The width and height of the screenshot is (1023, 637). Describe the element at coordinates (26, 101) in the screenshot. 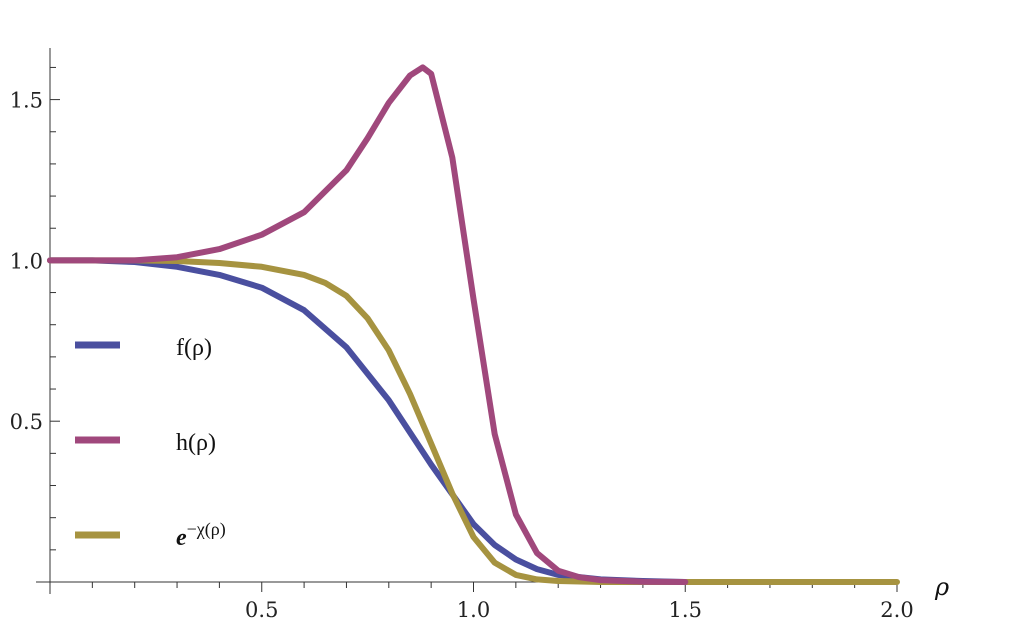

I see `y-tick-label: 1.5` at that location.